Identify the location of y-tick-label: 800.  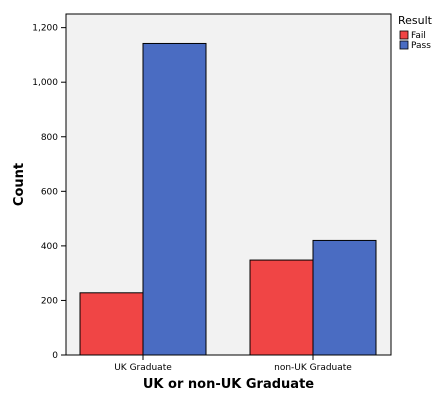
(49, 138).